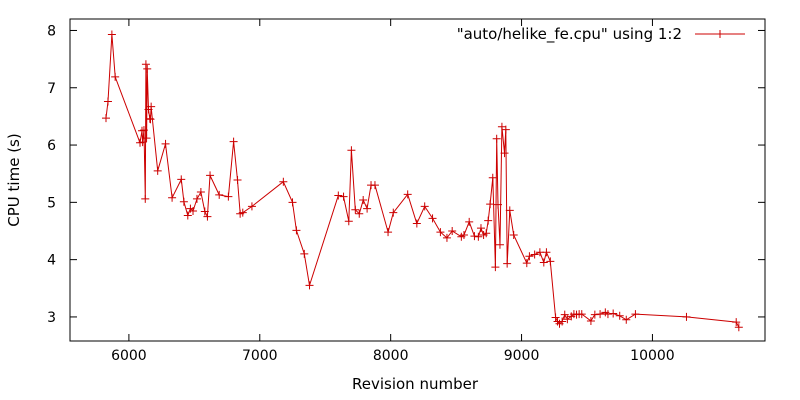  Describe the element at coordinates (522, 356) in the screenshot. I see `x-tick-label: 9000` at that location.